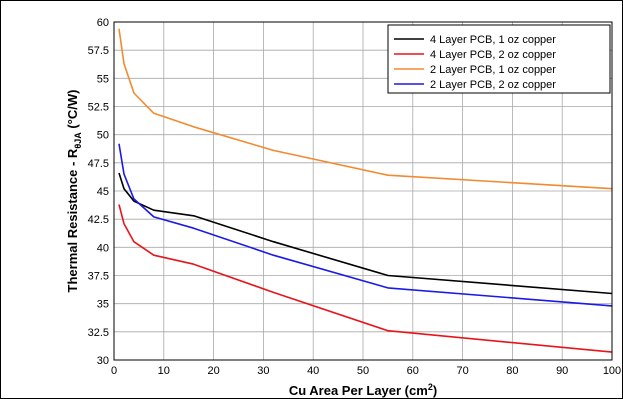 This screenshot has height=399, width=623. What do you see at coordinates (263, 371) in the screenshot?
I see `x-tick-label: 30` at bounding box center [263, 371].